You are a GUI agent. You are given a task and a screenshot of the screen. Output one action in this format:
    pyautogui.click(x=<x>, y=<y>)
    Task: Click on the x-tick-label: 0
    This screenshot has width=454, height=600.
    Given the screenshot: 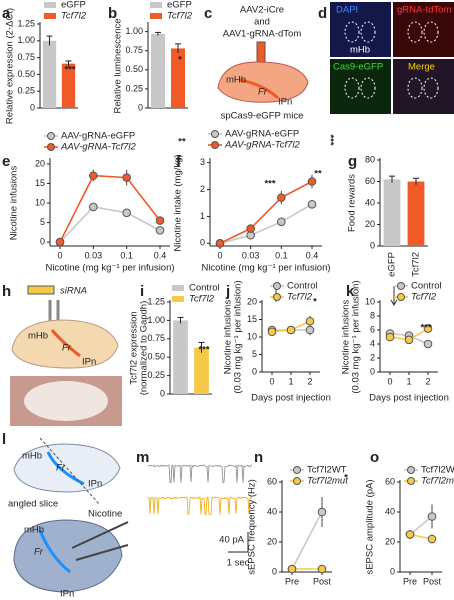 What is the action you would take?
    pyautogui.click(x=271, y=381)
    